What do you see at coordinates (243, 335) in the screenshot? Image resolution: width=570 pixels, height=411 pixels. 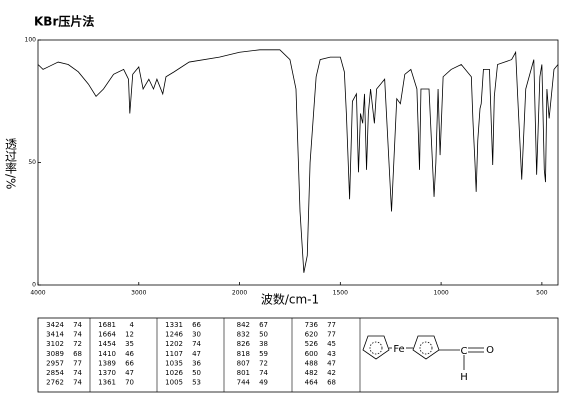 I see `peak-wavenumber: 832` at bounding box center [243, 335].